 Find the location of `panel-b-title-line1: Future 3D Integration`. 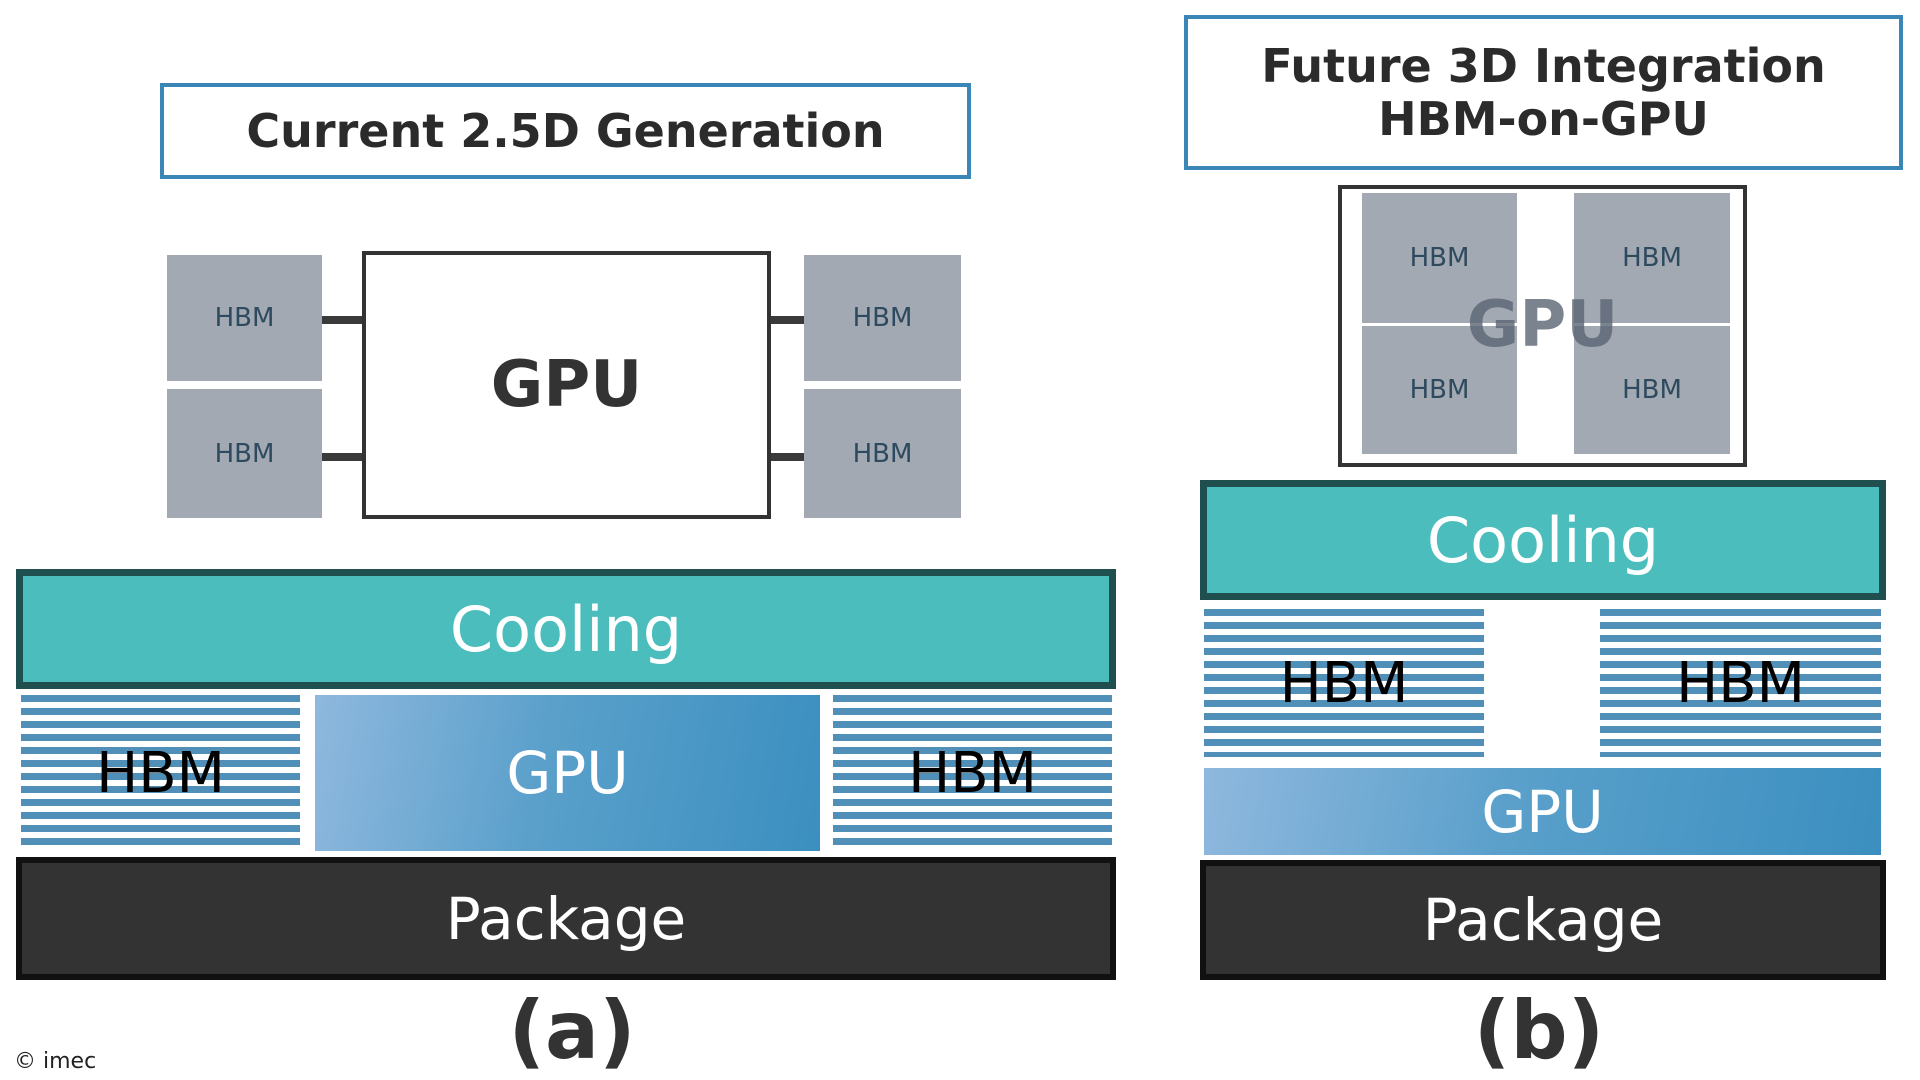

panel-b-title-line1: Future 3D Integration is located at coordinates (1543, 65).